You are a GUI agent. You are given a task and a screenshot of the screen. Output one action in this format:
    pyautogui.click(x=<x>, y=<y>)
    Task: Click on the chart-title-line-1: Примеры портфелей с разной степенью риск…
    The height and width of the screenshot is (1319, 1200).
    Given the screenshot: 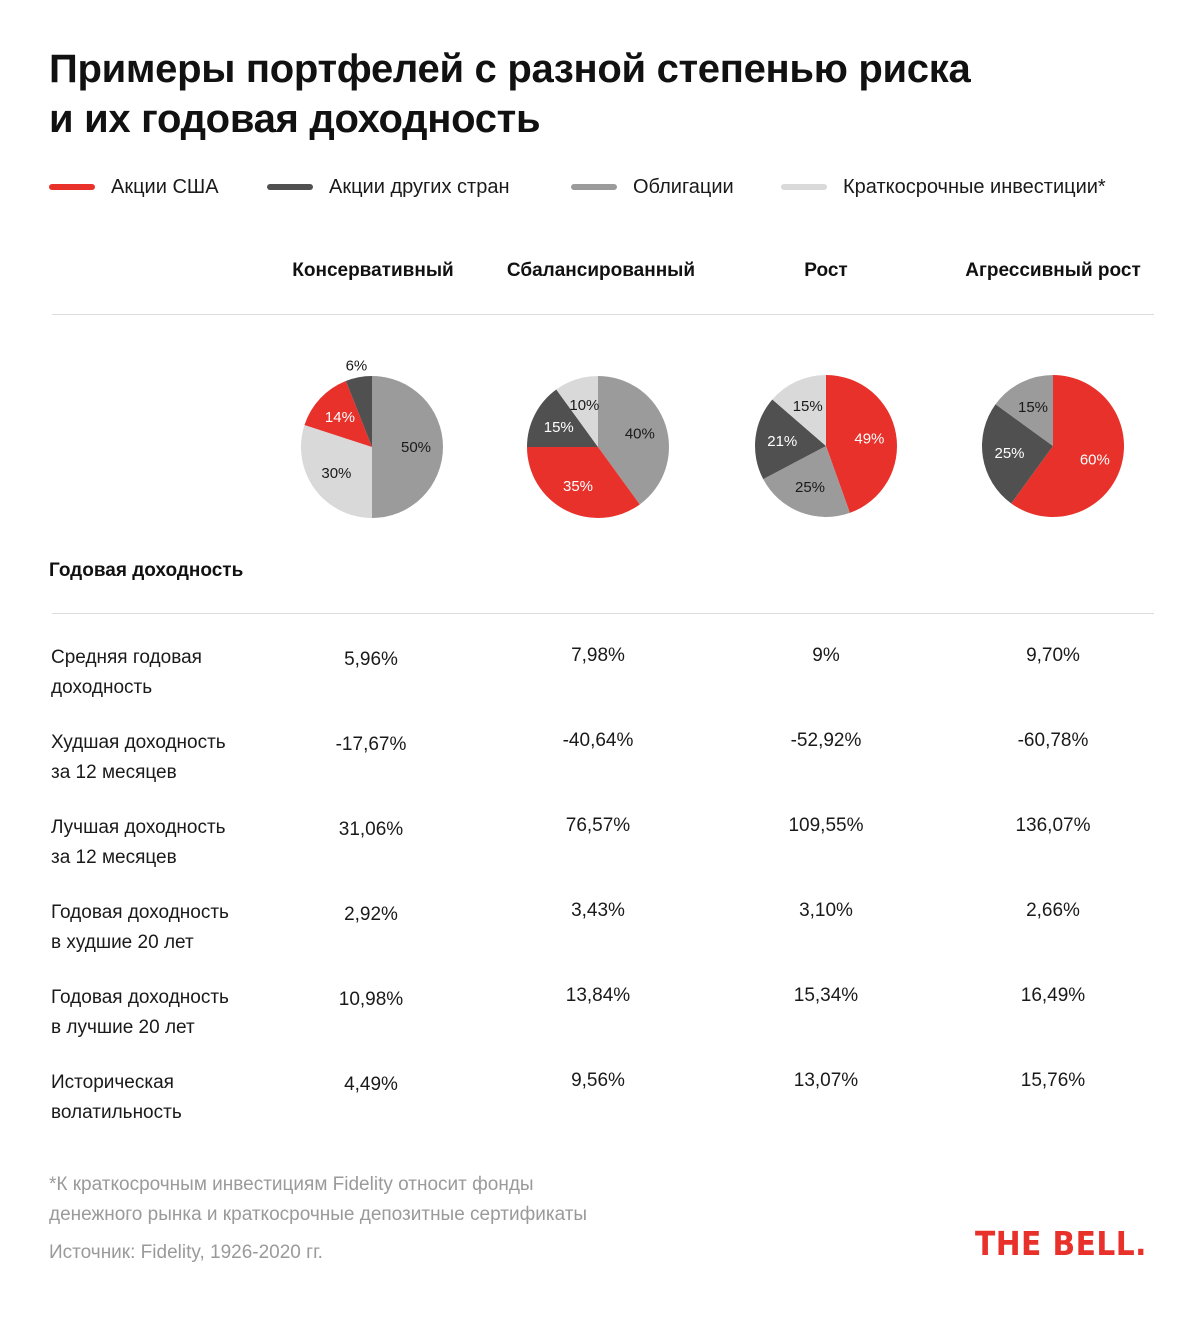 What is the action you would take?
    pyautogui.click(x=510, y=69)
    